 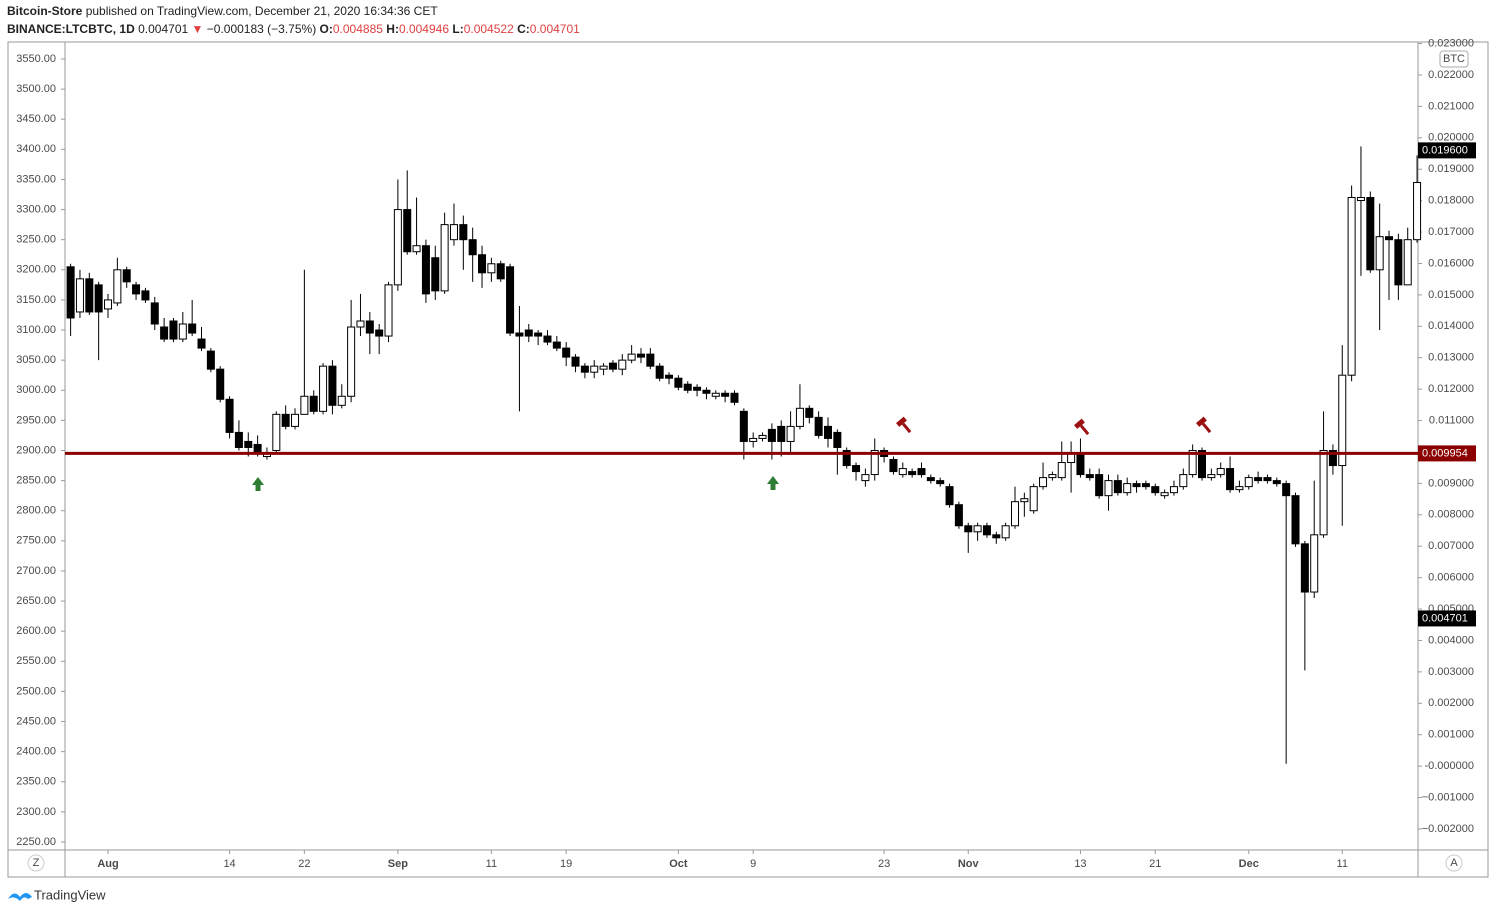 What do you see at coordinates (304, 864) in the screenshot?
I see `x-tick-label: 22` at bounding box center [304, 864].